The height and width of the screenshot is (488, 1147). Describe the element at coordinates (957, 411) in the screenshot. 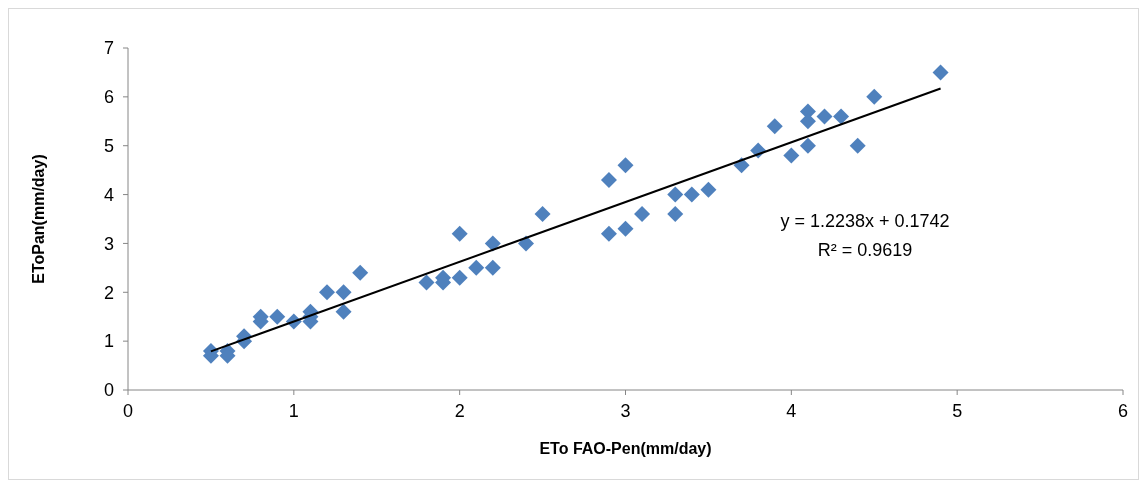

I see `x-tick-label: 5` at that location.